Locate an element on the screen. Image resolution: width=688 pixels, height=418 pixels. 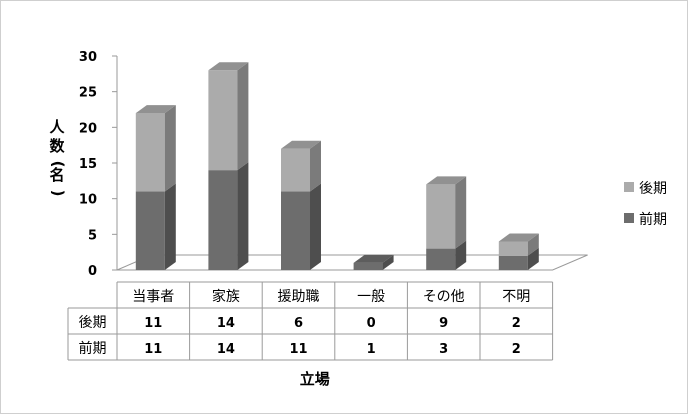
x-tick-label: 援助職 is located at coordinates (299, 297).